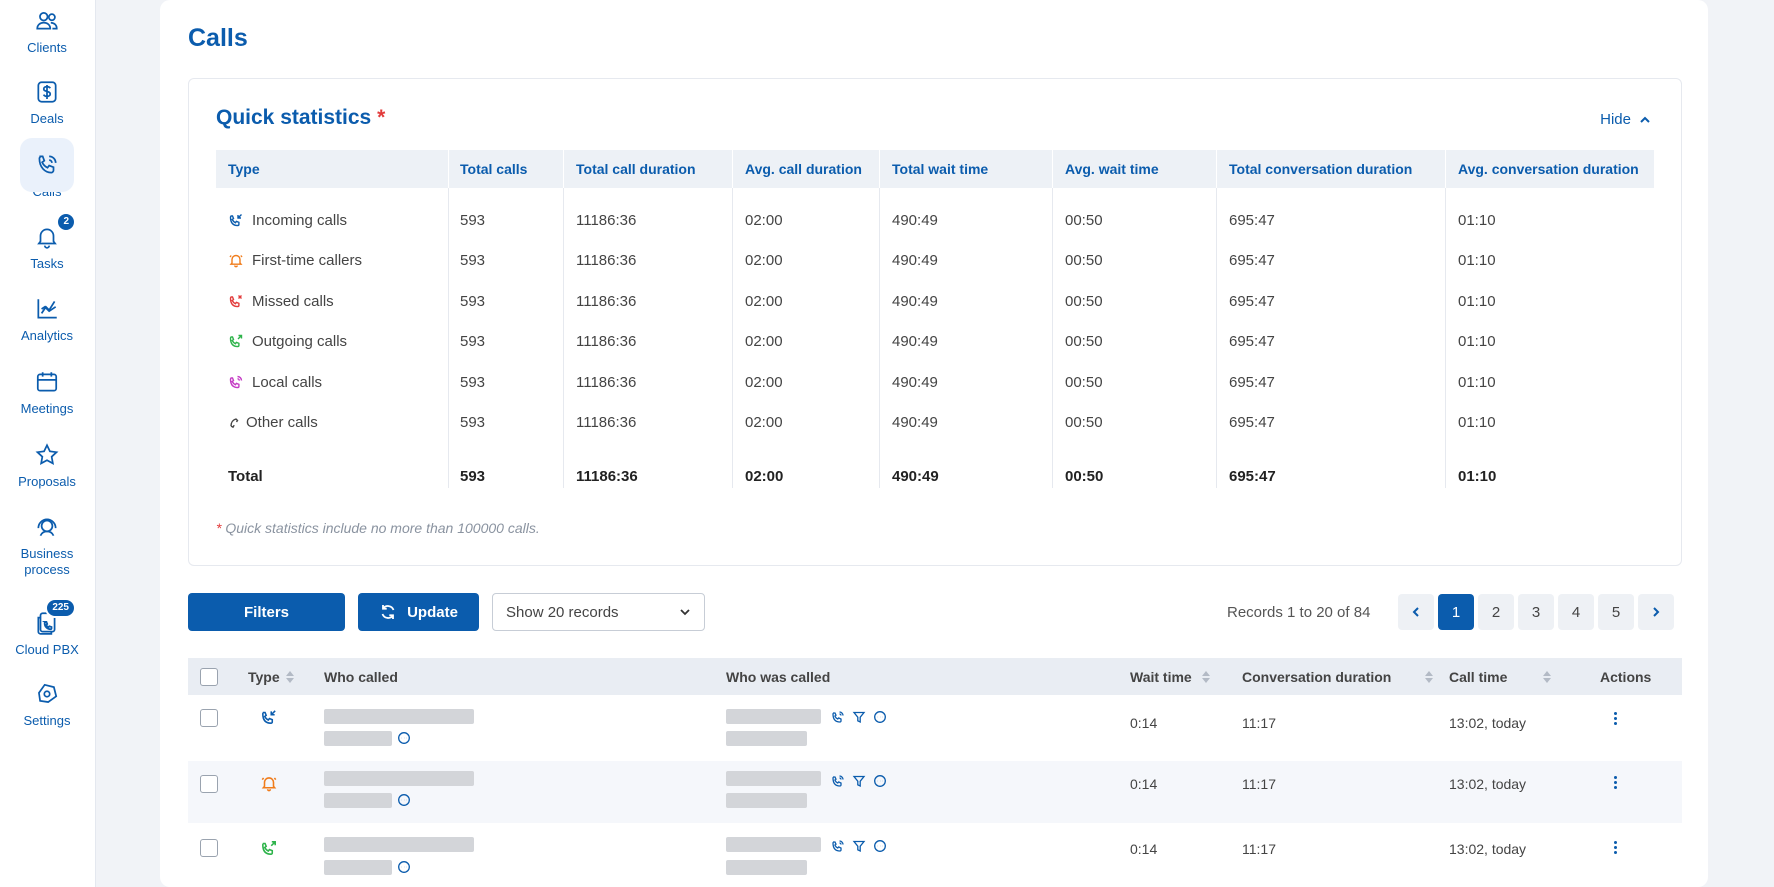 The image size is (1774, 887). Describe the element at coordinates (47, 539) in the screenshot. I see `sidebar-item-business-process: Business process` at that location.